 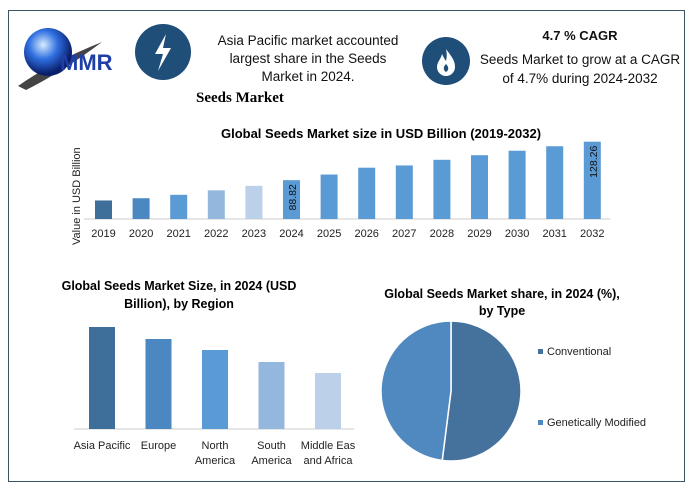 I want to click on legend-label: Genetically Modified, so click(x=596, y=423).